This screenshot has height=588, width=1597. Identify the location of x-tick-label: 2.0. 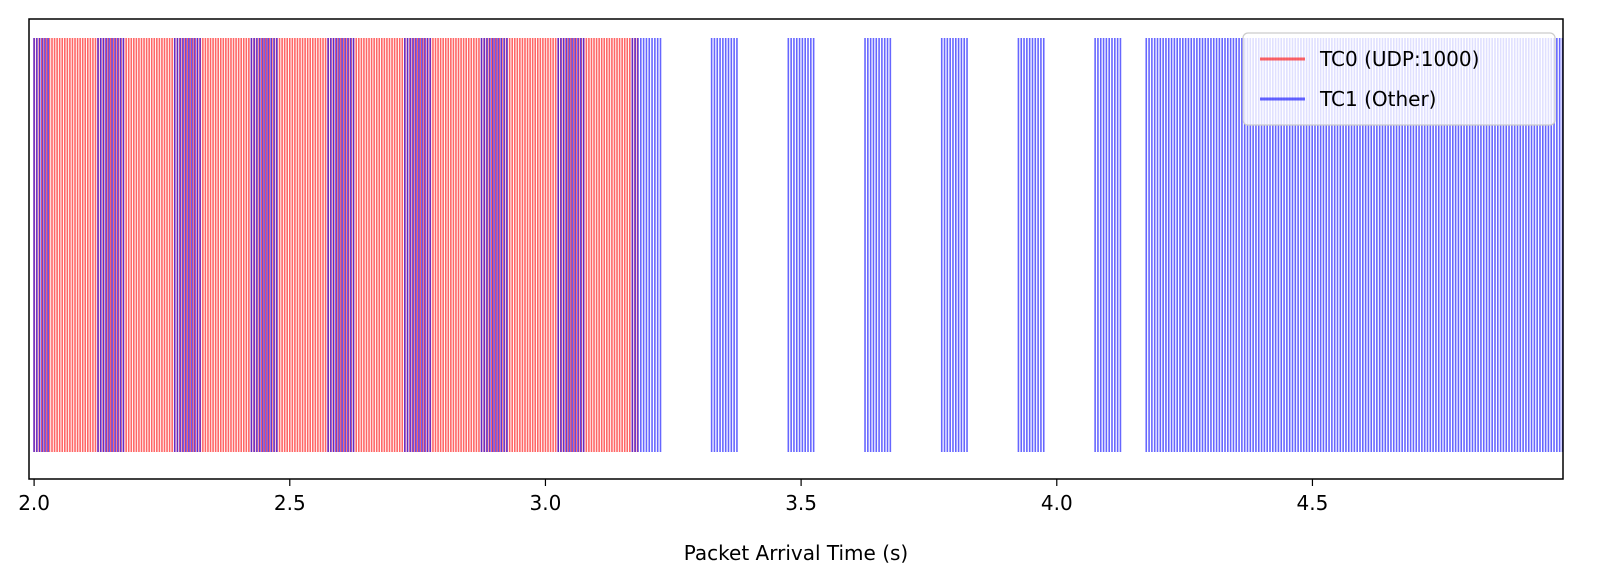
(34, 503).